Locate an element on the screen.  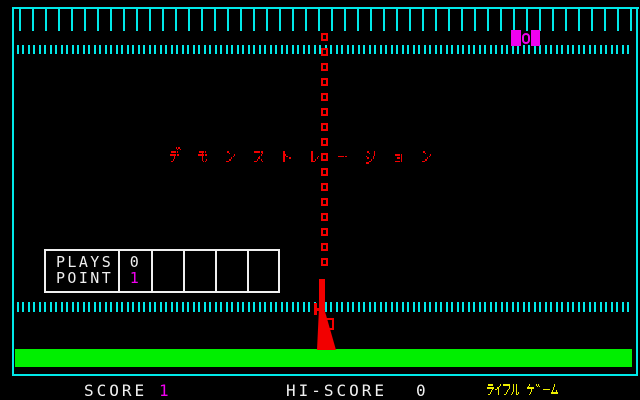
rifle-barrel is located at coordinates (322, 294).